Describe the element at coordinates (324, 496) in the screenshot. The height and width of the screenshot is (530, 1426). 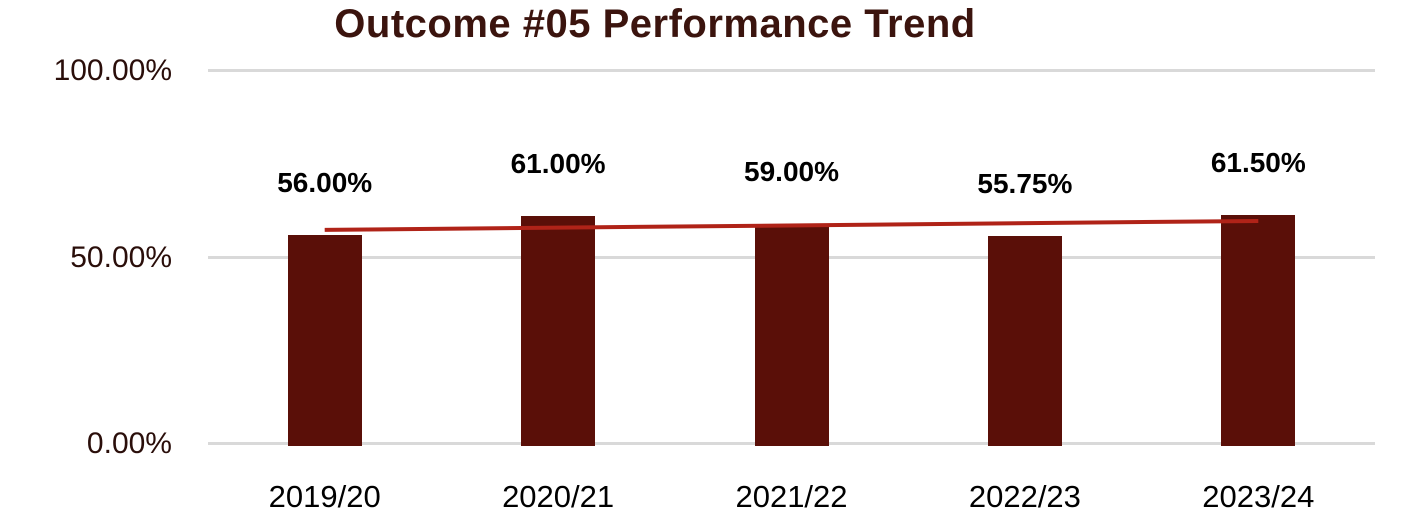
I see `x-axis-label-2019/20: 2019/20` at that location.